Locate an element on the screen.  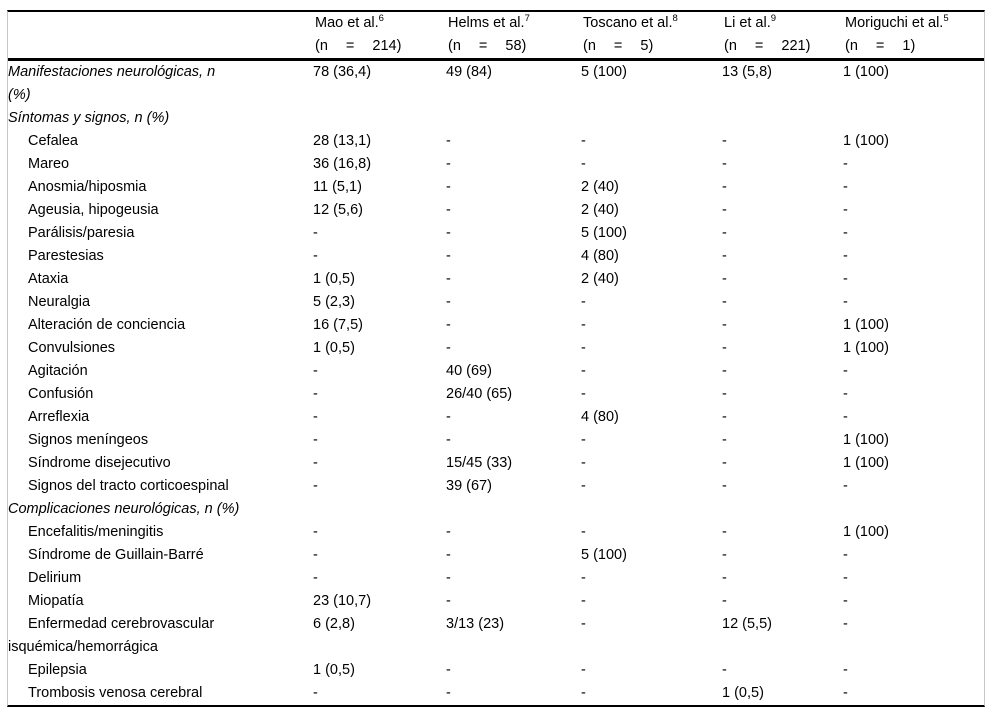
sample-size: (n = 214) is located at coordinates (358, 46).